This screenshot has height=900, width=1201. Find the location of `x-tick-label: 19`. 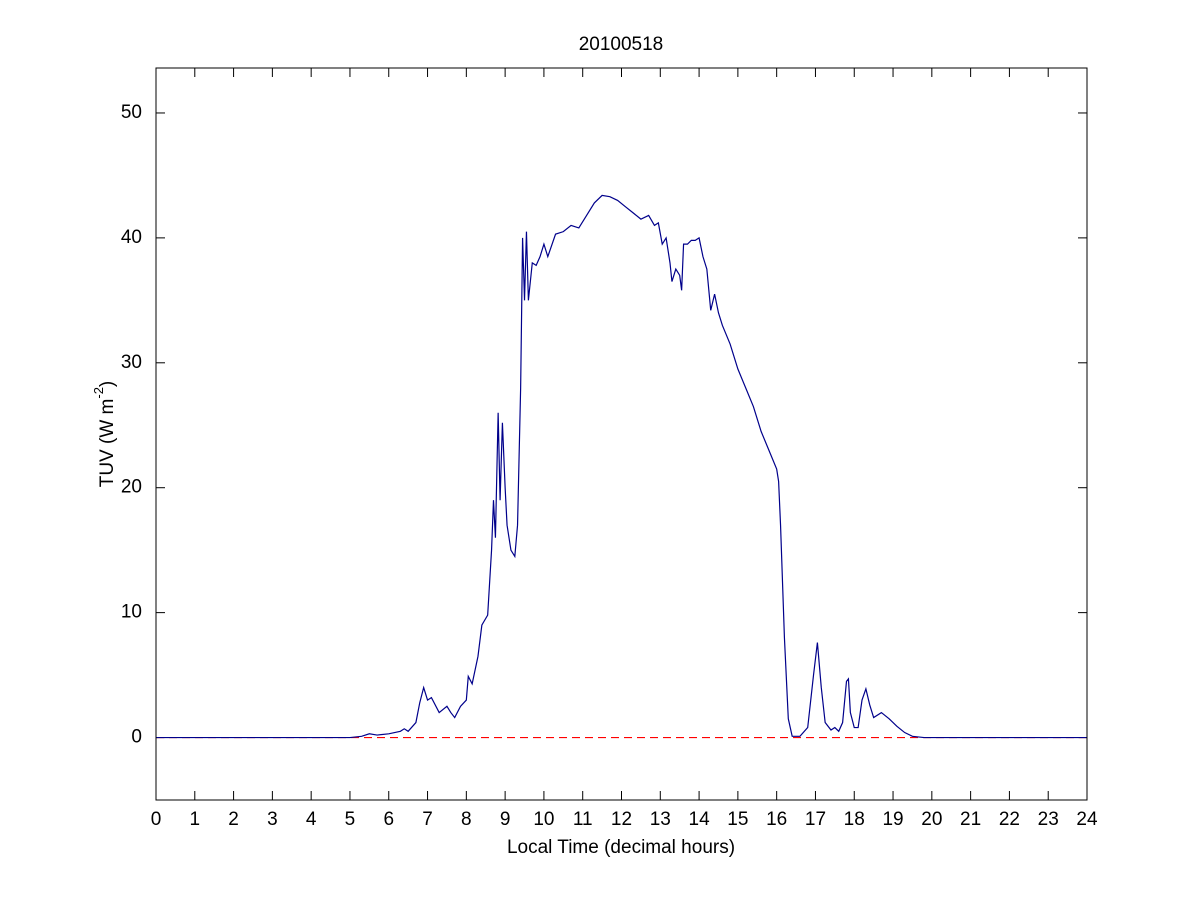

x-tick-label: 19 is located at coordinates (892, 819).